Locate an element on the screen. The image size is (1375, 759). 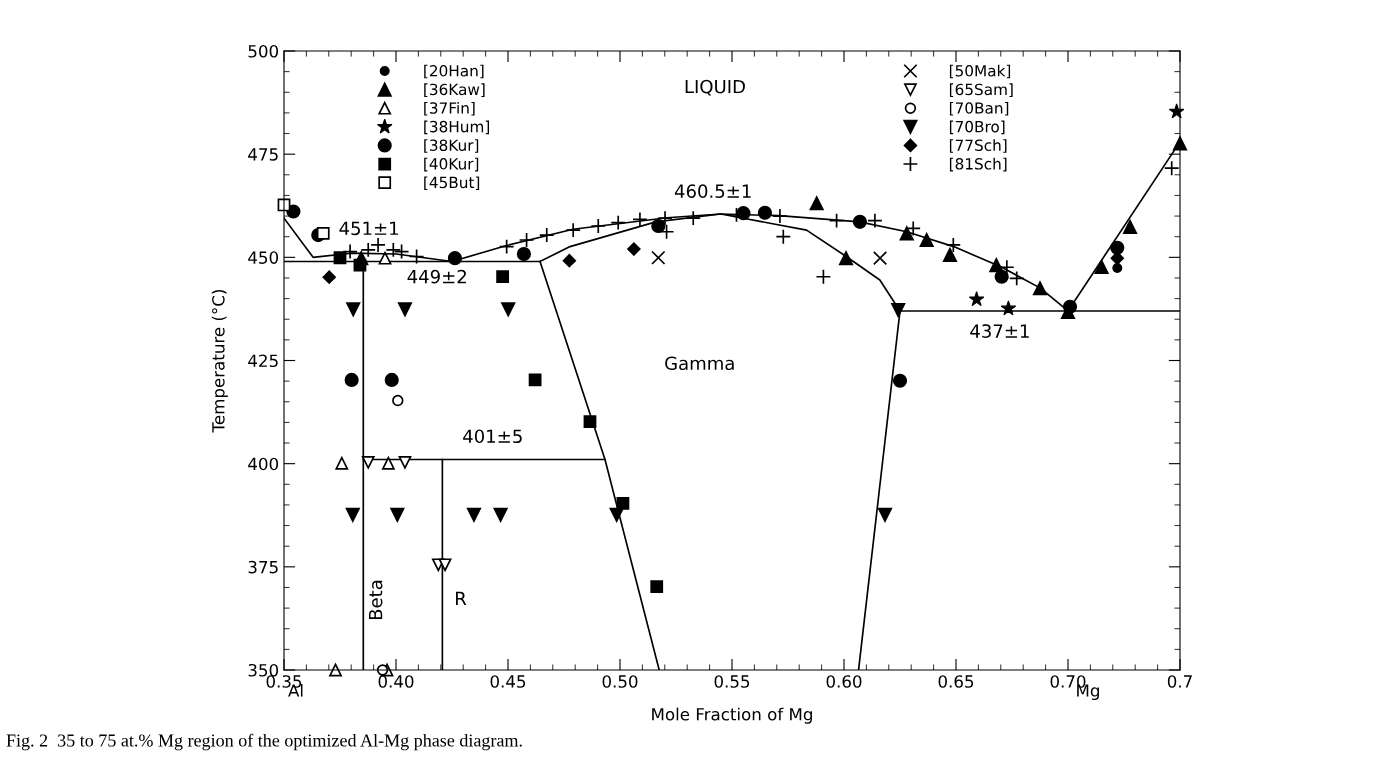
annotation: Gamma is located at coordinates (699, 363).